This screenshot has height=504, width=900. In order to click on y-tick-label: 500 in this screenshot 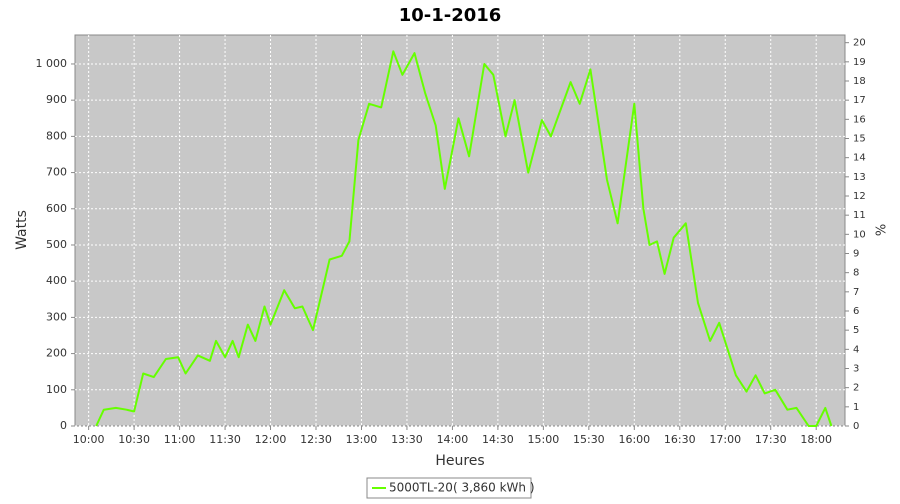, I will do `click(56, 244)`.